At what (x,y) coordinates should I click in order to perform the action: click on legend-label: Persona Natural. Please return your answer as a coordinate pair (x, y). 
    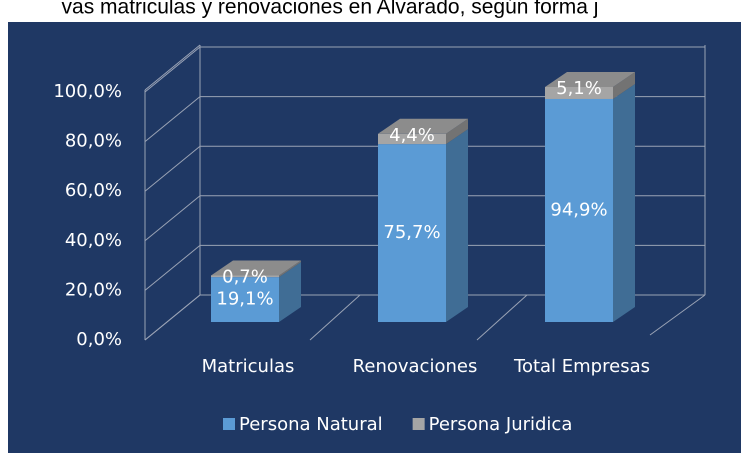
    Looking at the image, I should click on (311, 424).